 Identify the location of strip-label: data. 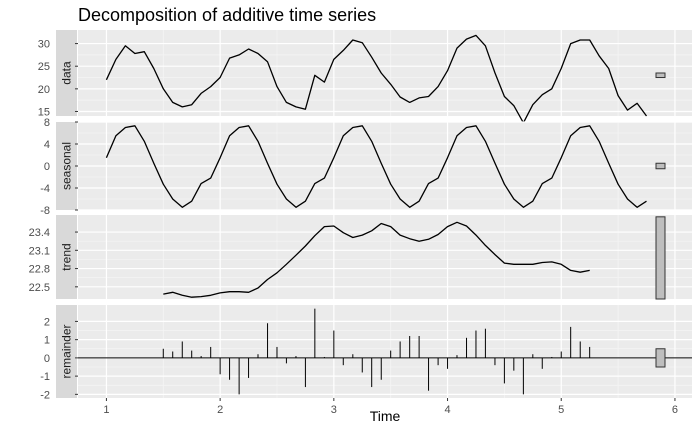
(67, 73).